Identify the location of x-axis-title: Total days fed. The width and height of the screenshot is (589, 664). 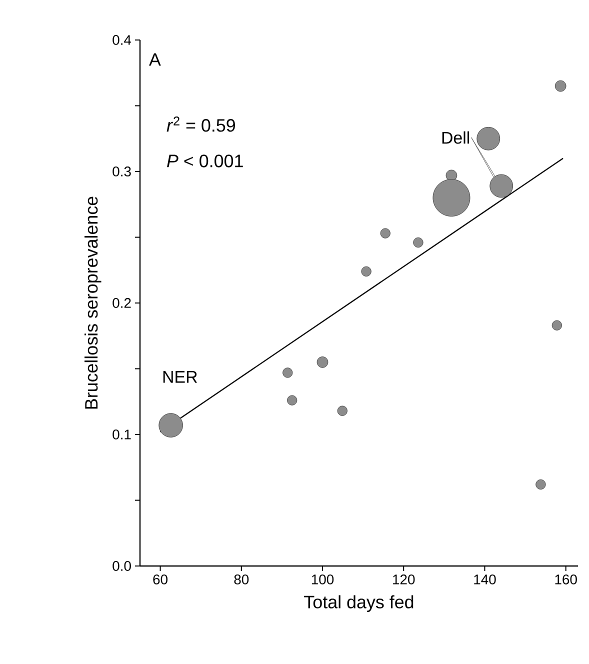
(359, 603).